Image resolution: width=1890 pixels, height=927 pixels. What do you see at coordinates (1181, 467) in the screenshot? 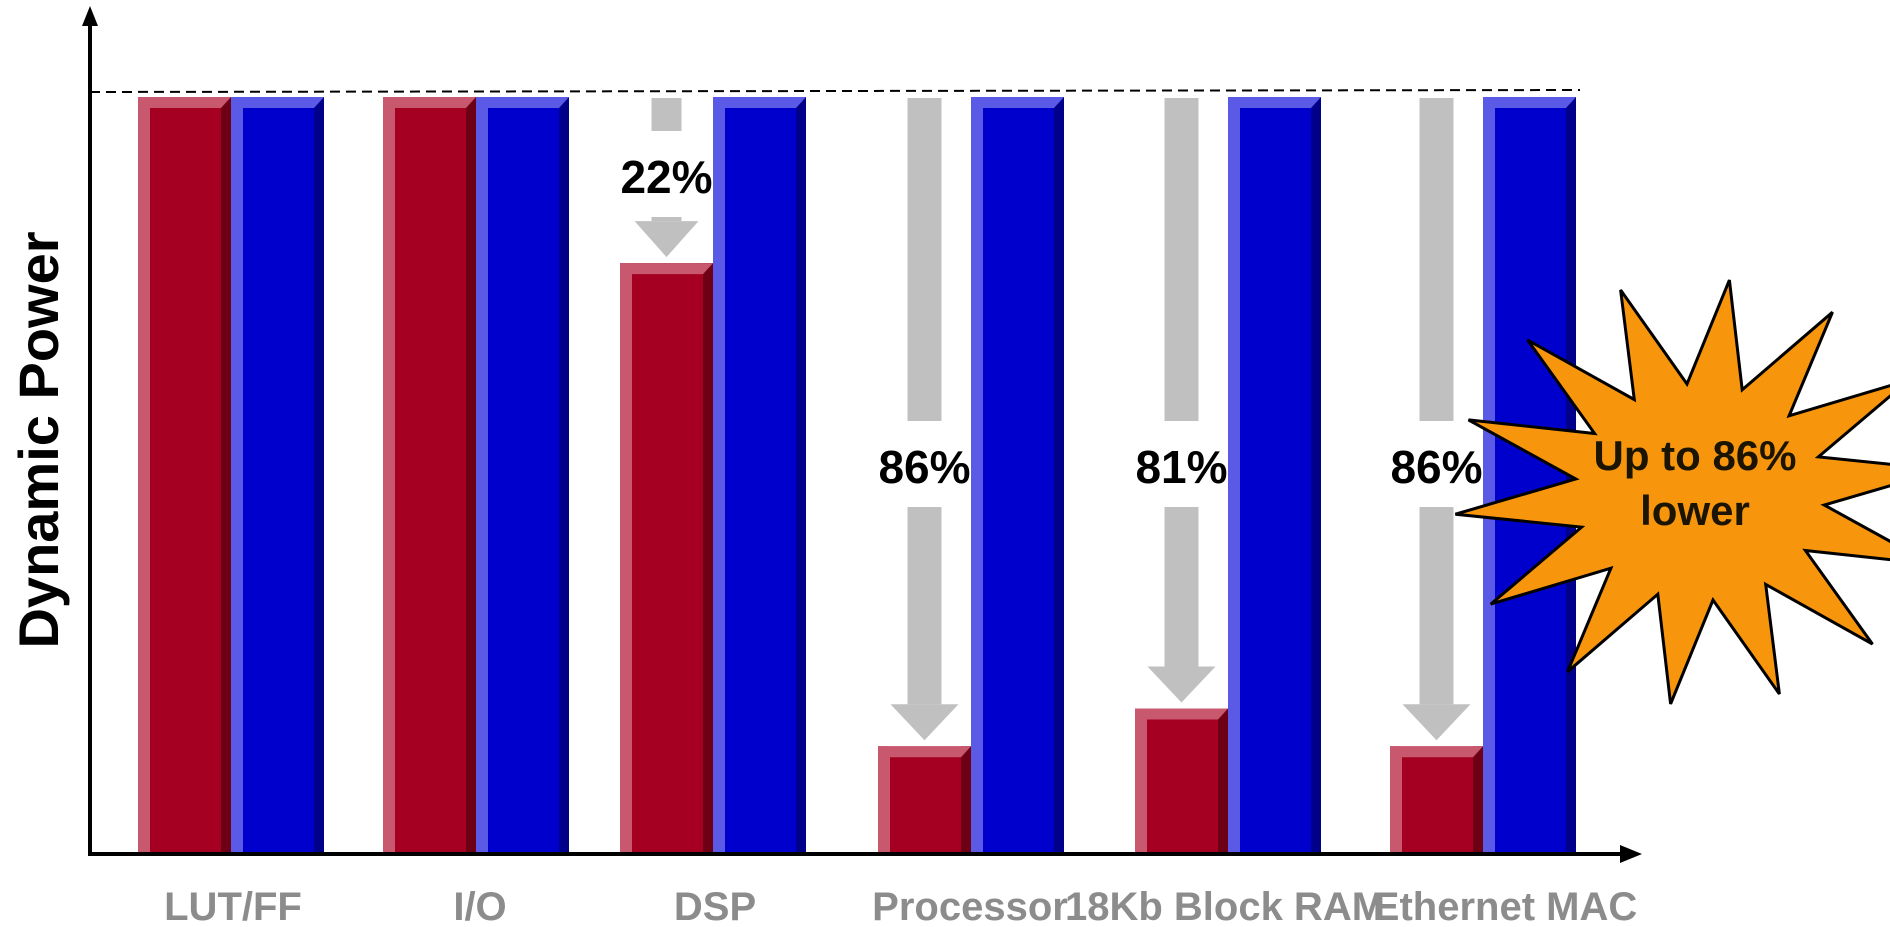
I see `reduction-label: 81%` at bounding box center [1181, 467].